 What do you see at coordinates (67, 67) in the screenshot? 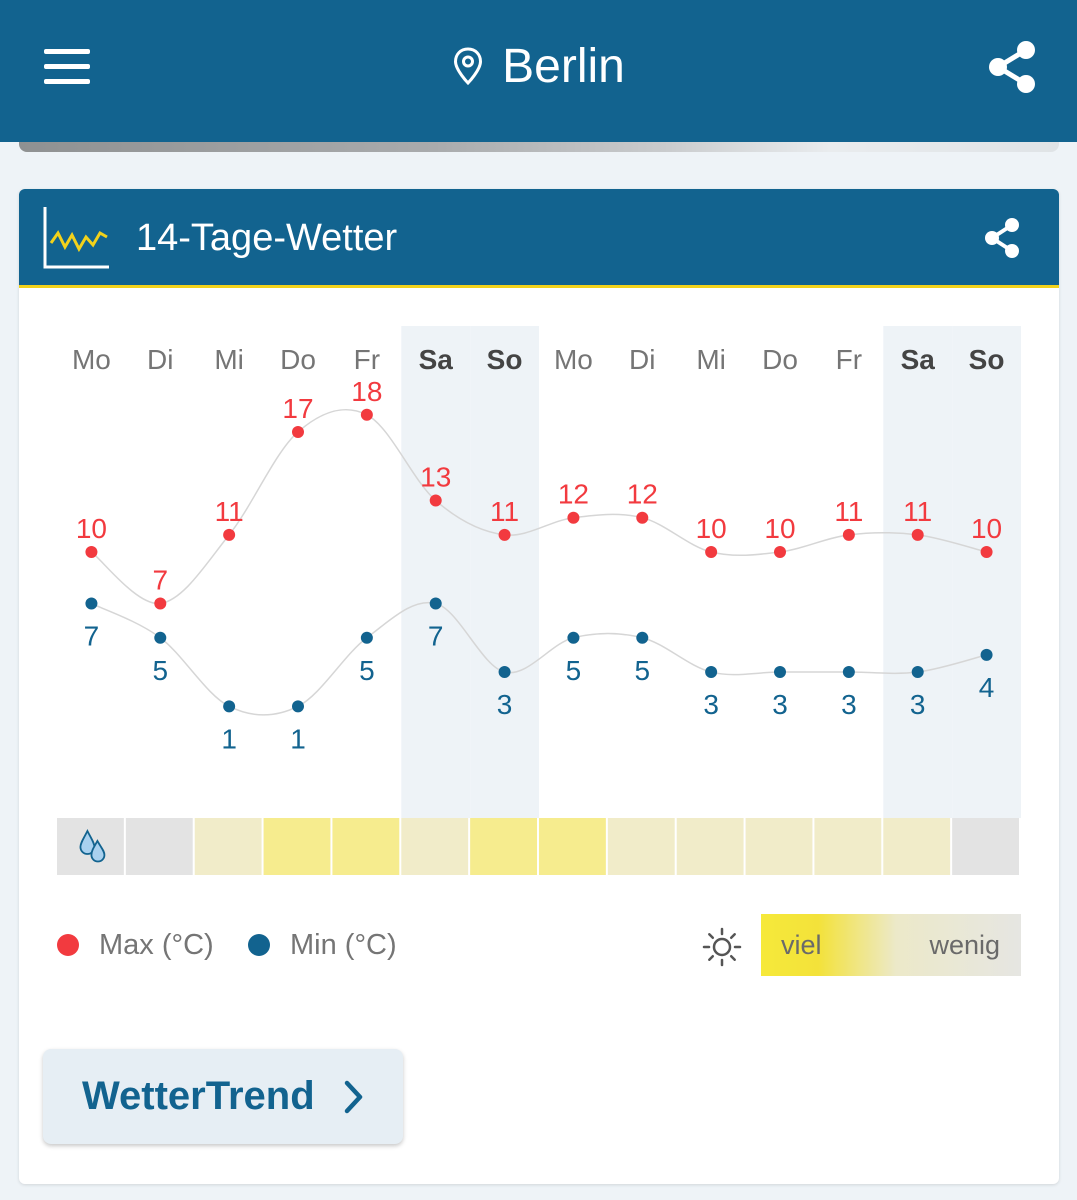
I see `hamburger-menu-icon` at bounding box center [67, 67].